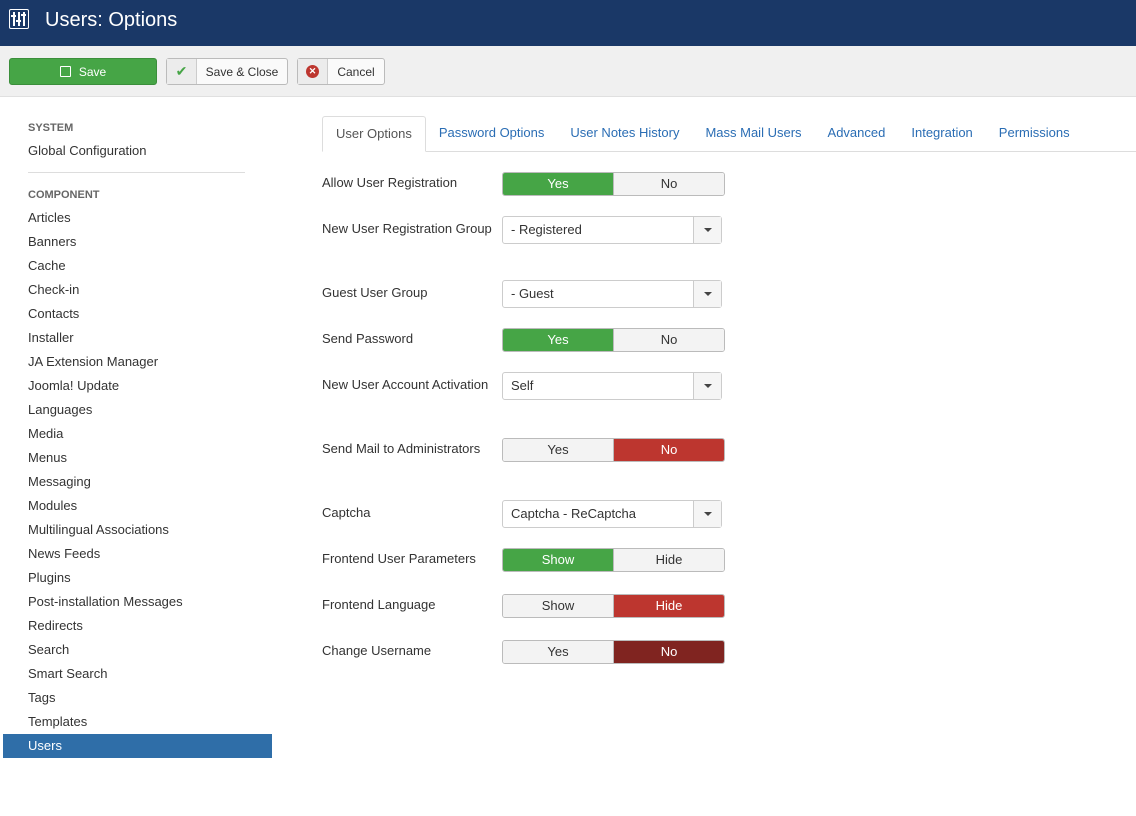 Image resolution: width=1136 pixels, height=816 pixels. I want to click on sidebar-item-global-configuration: Global Configuration, so click(87, 150).